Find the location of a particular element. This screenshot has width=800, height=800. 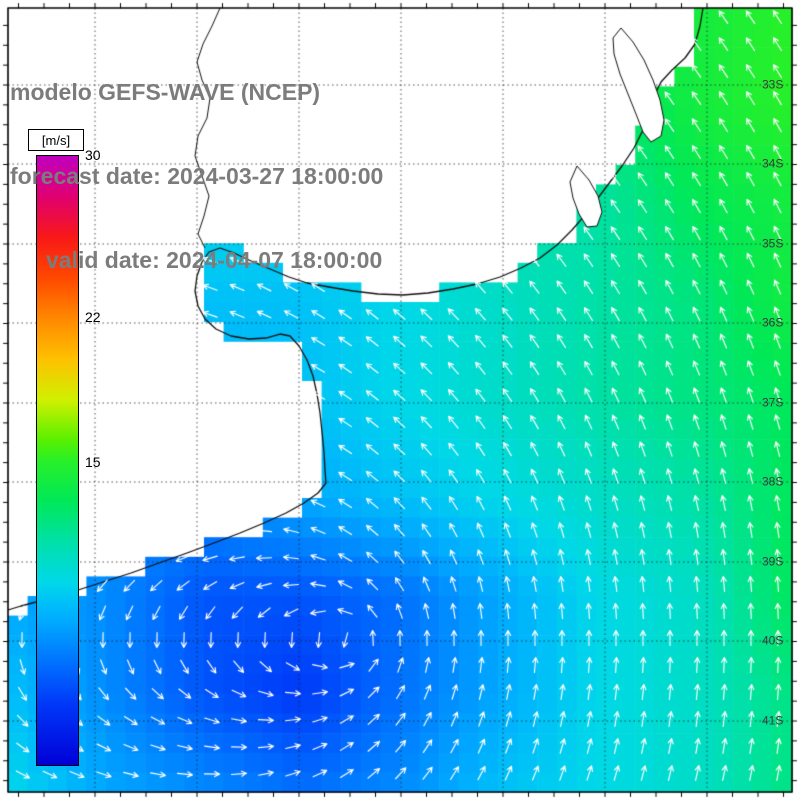

lat-label: 40S is located at coordinates (773, 640).